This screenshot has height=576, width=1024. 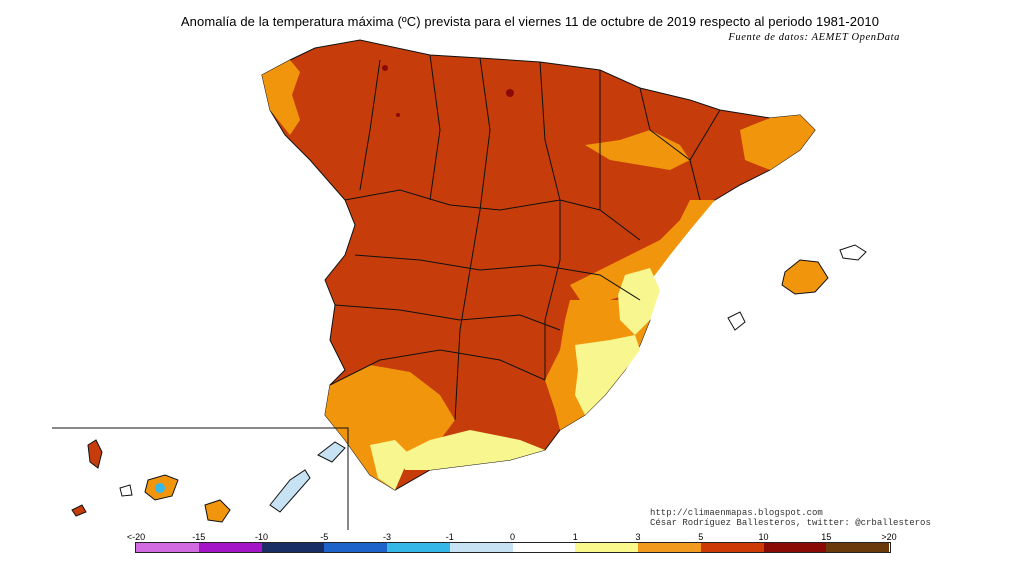 I want to click on murcia-yellow, so click(x=607, y=375).